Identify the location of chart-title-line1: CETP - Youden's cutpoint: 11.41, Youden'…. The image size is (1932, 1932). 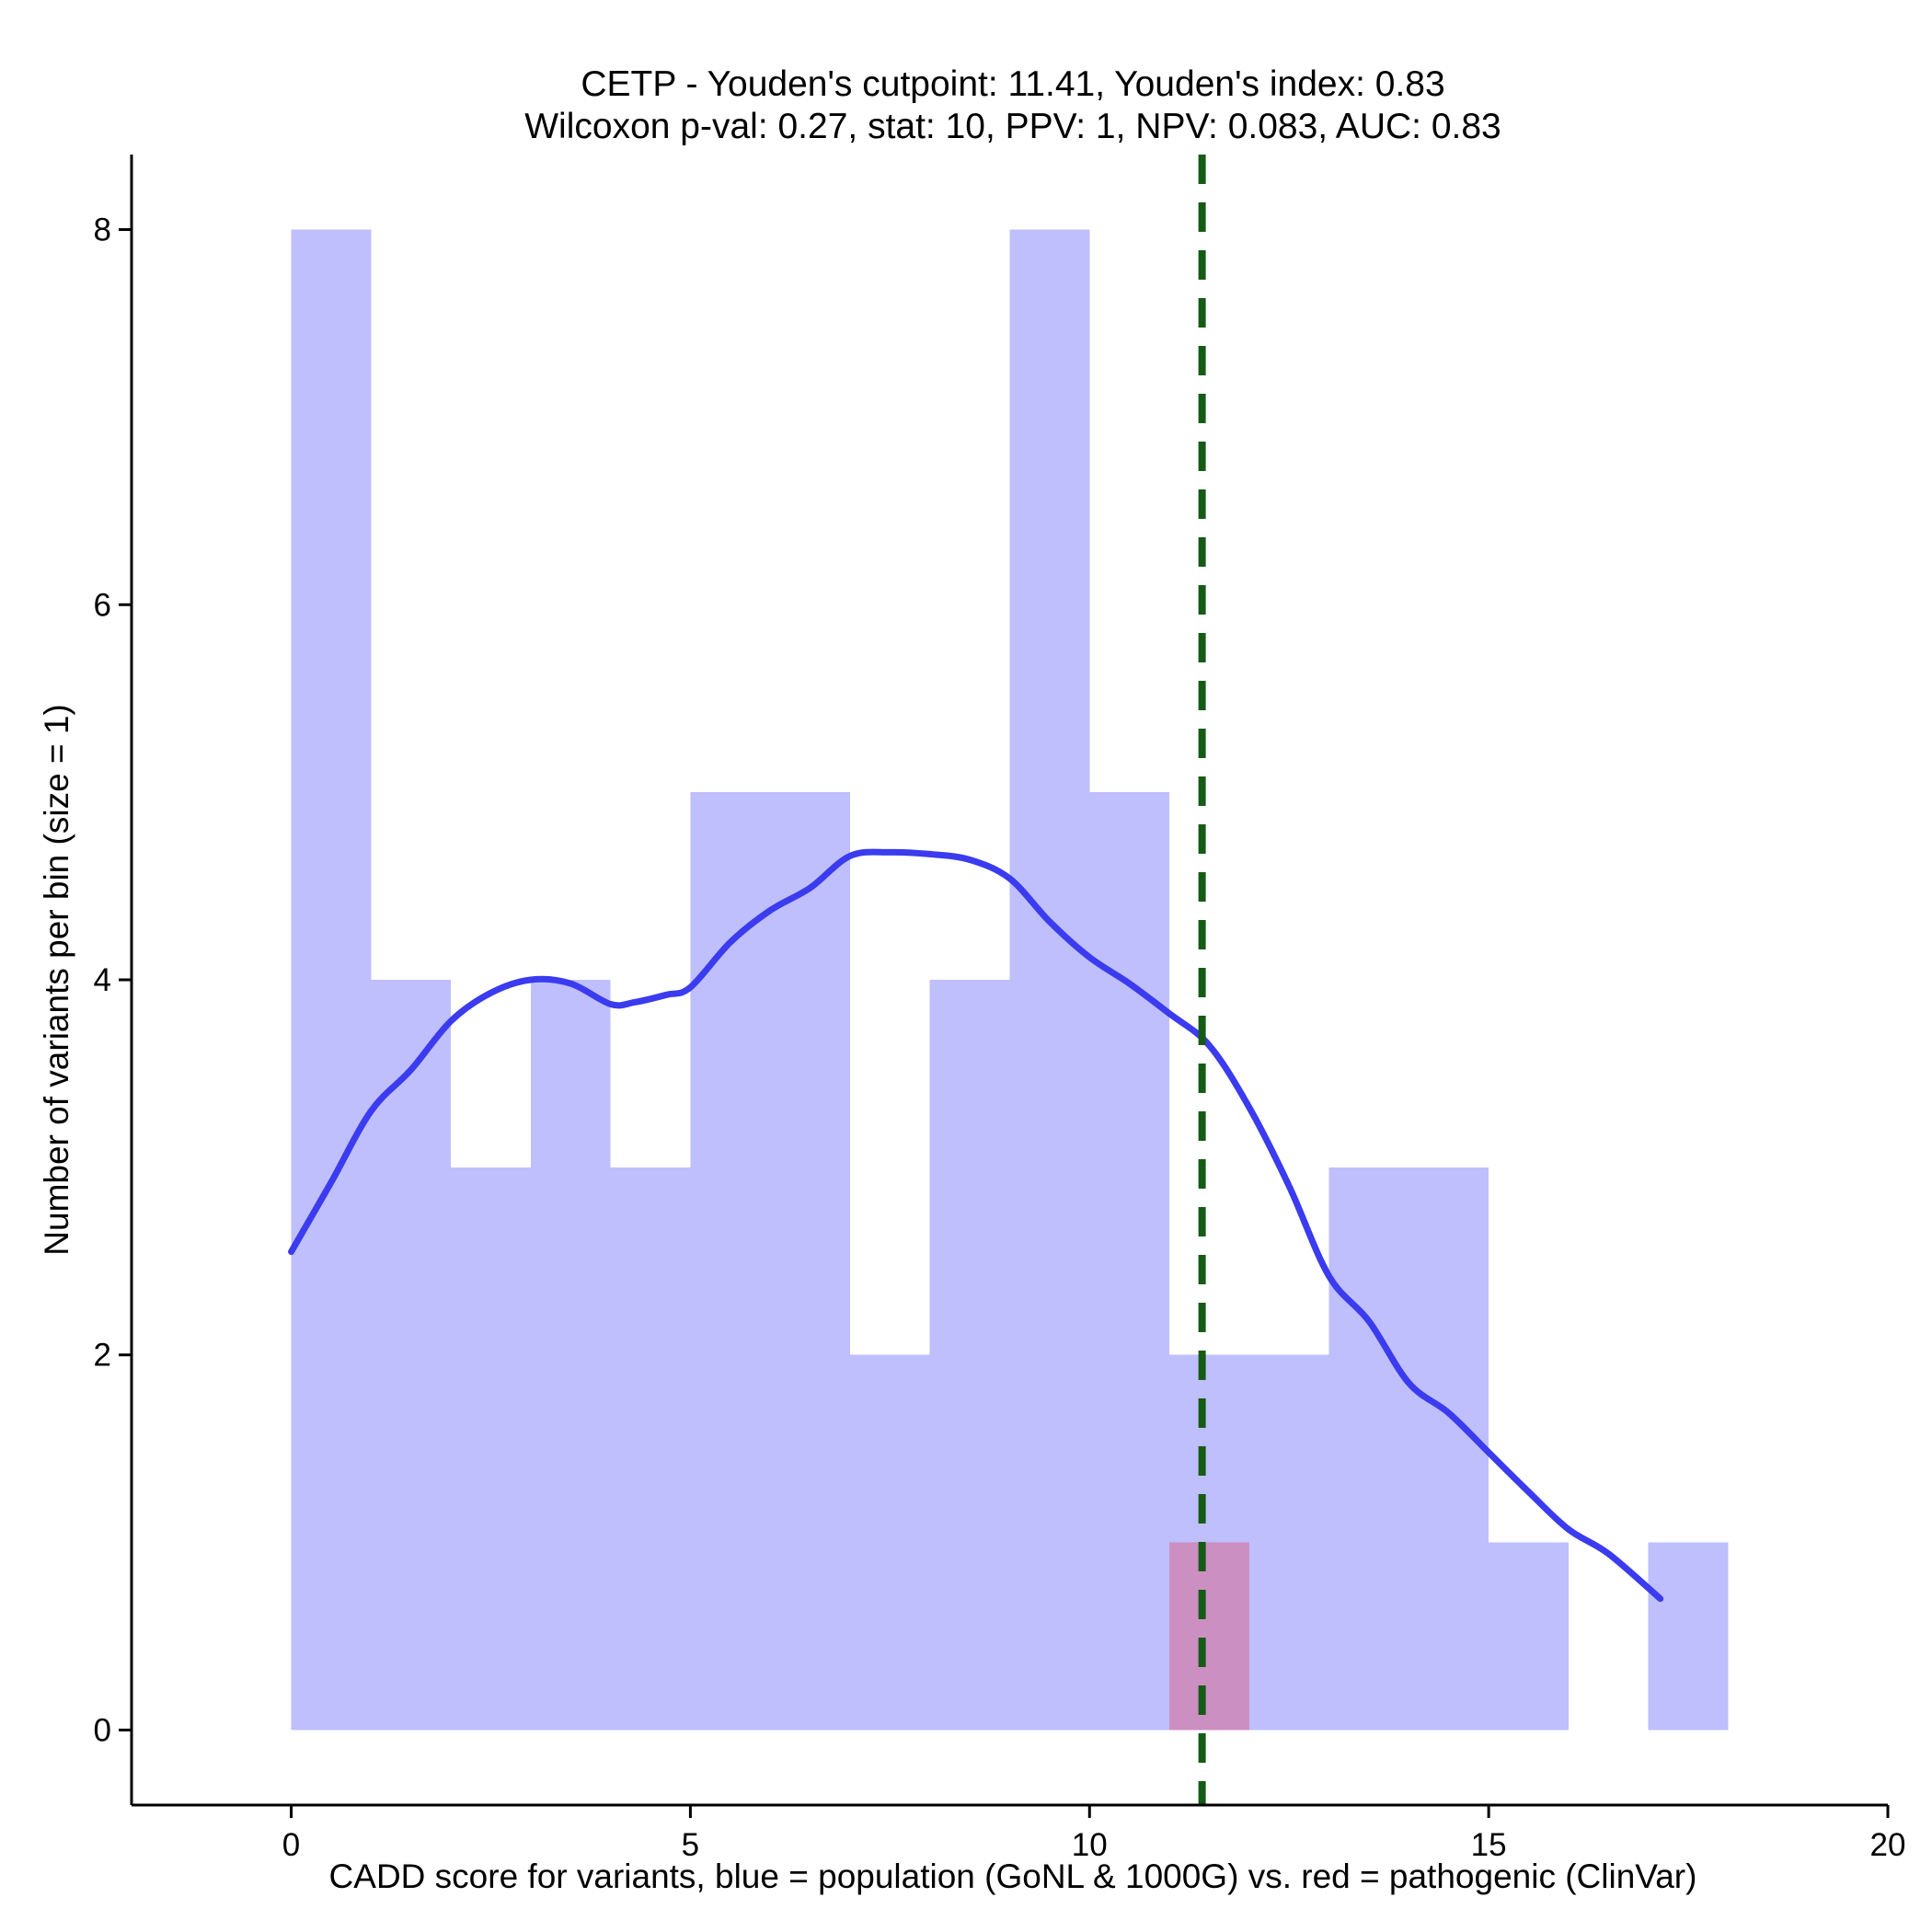
(1012, 84).